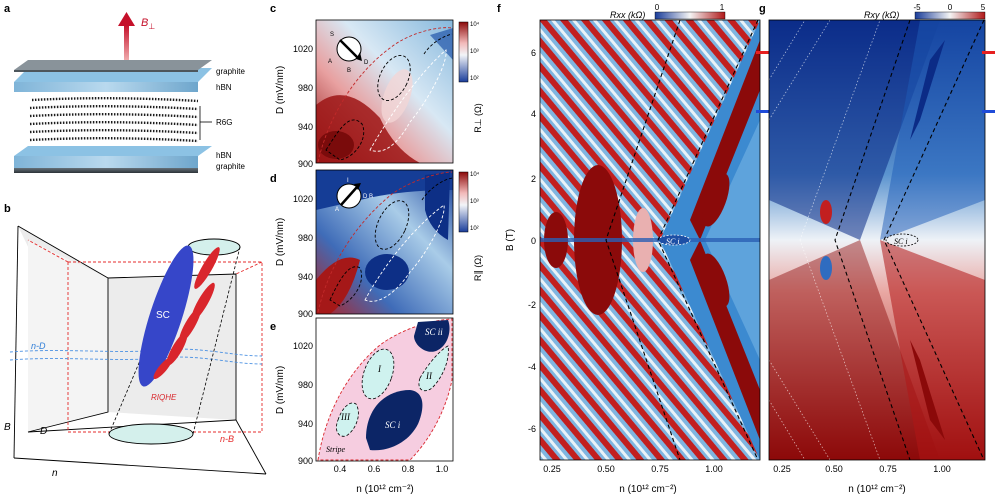 This screenshot has height=502, width=997. What do you see at coordinates (762, 9) in the screenshot?
I see `panel-label-g: g` at bounding box center [762, 9].